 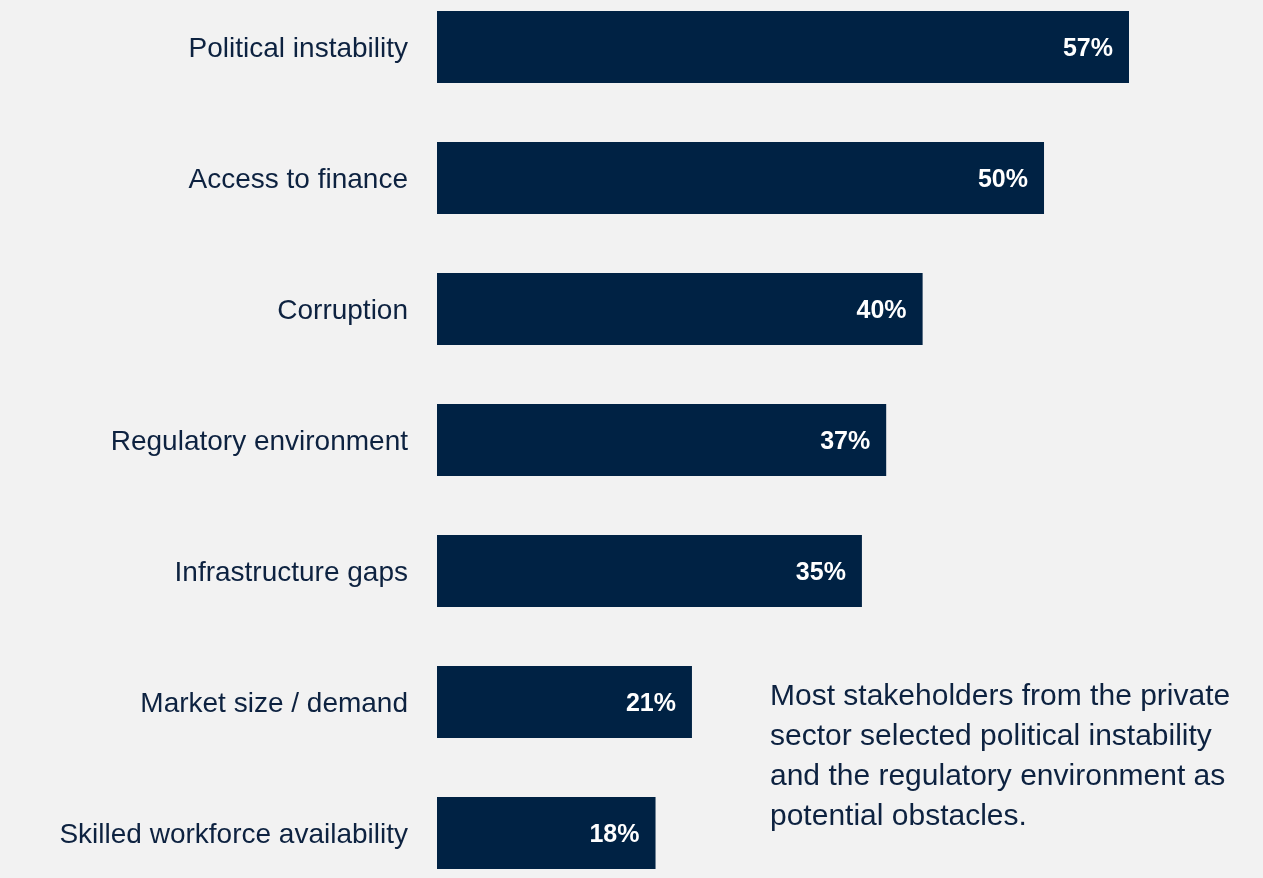 What do you see at coordinates (1087, 47) in the screenshot?
I see `data-label: 57%` at bounding box center [1087, 47].